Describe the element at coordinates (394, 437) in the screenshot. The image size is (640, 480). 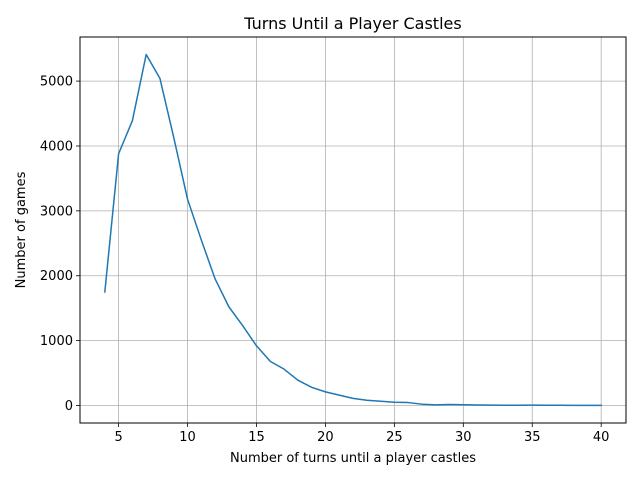
I see `x-tick-label: 25` at that location.